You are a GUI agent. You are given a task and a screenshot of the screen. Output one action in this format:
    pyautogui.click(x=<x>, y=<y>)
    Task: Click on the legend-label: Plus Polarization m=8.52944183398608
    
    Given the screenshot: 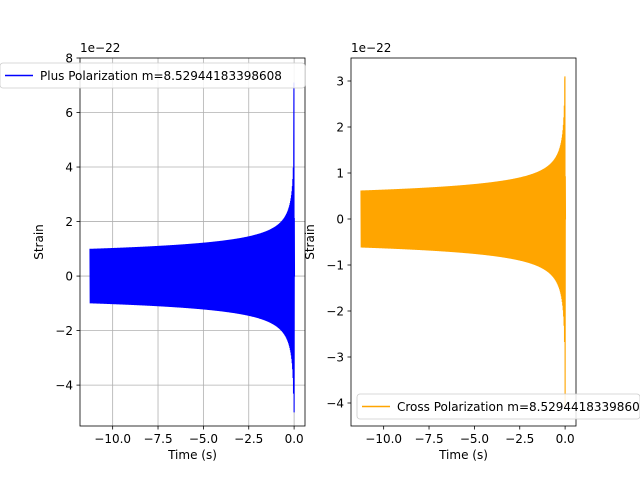 What is the action you would take?
    pyautogui.click(x=161, y=76)
    